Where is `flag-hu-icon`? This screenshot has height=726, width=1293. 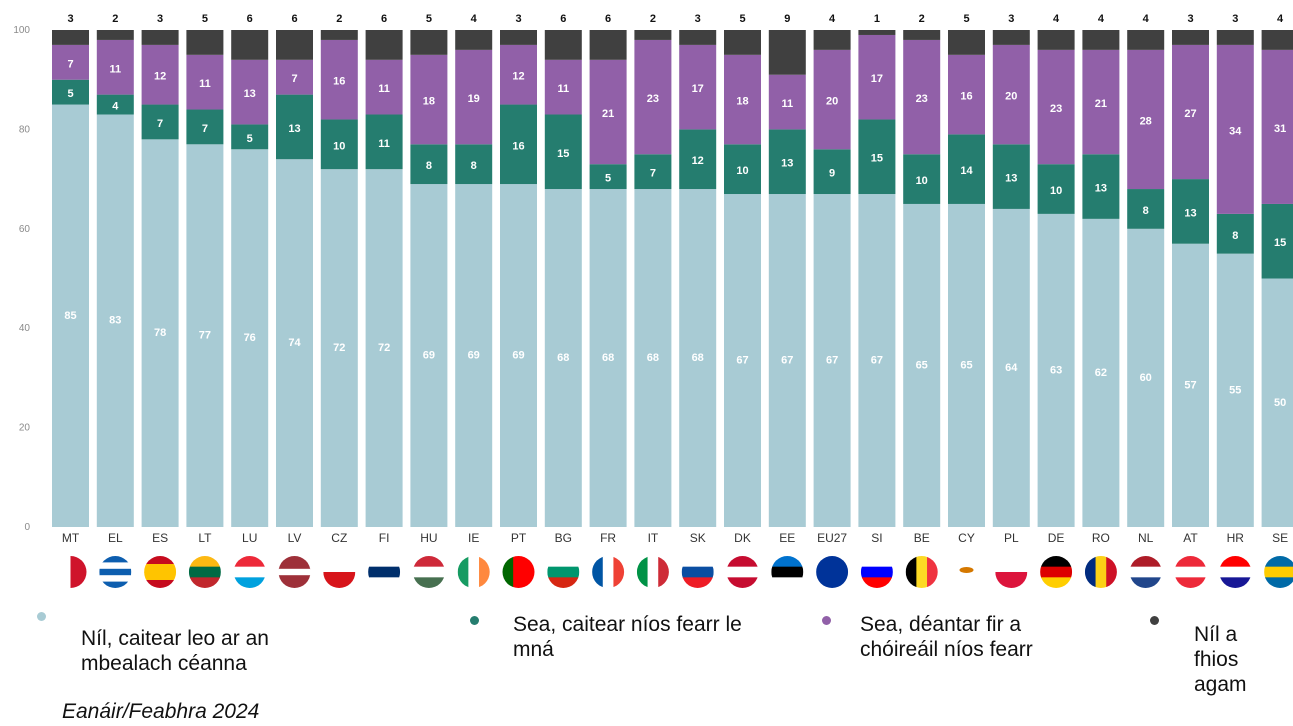 flag-hu-icon is located at coordinates (428, 572).